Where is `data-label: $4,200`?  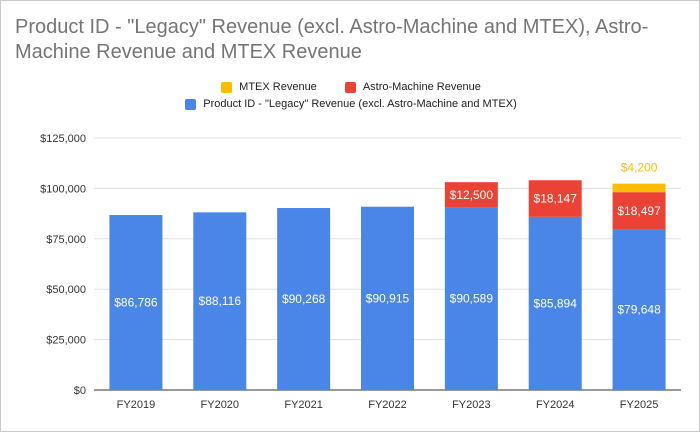 data-label: $4,200 is located at coordinates (639, 168).